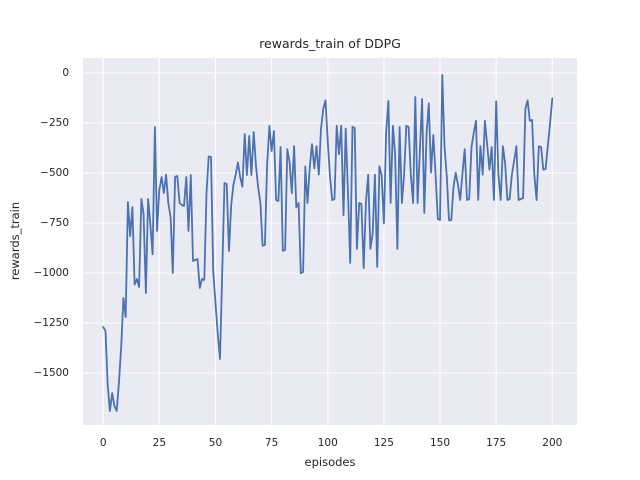  I want to click on x-tick-label: 200, so click(552, 443).